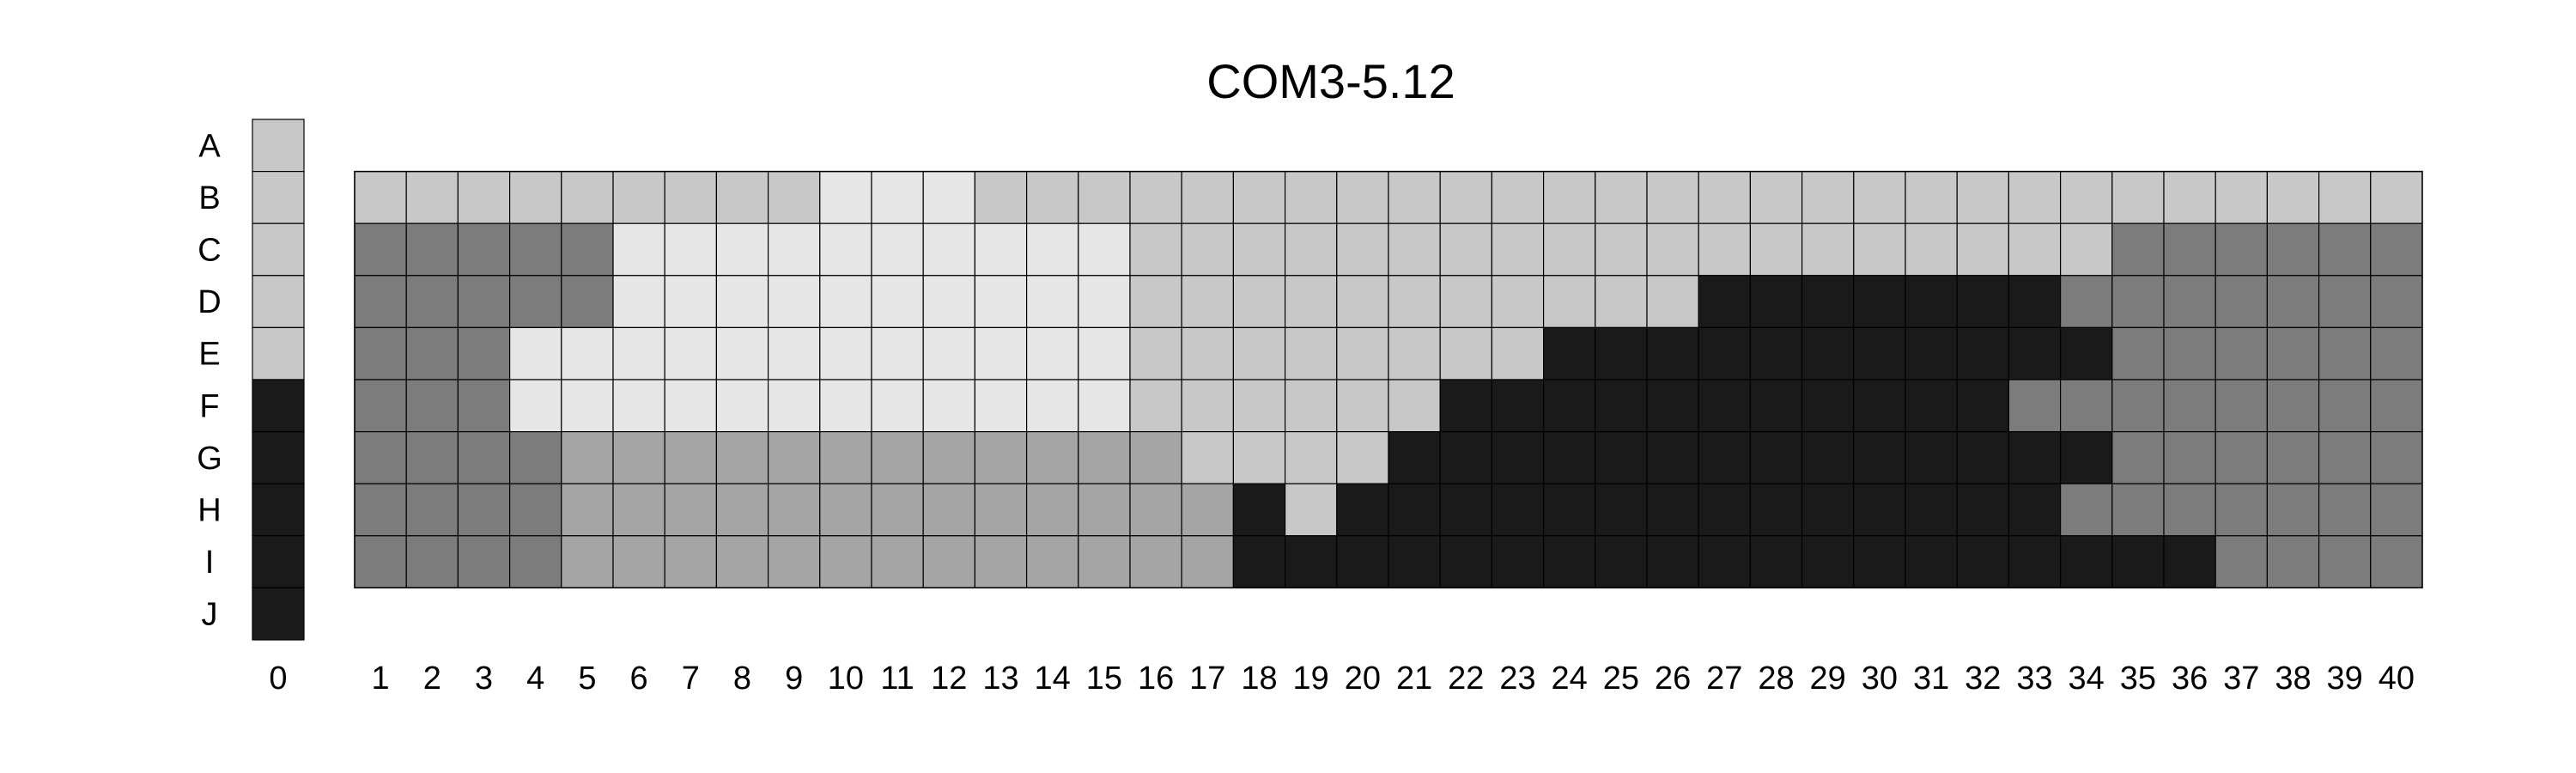 The height and width of the screenshot is (773, 2576). What do you see at coordinates (2189, 510) in the screenshot?
I see `grid-cell-H36` at bounding box center [2189, 510].